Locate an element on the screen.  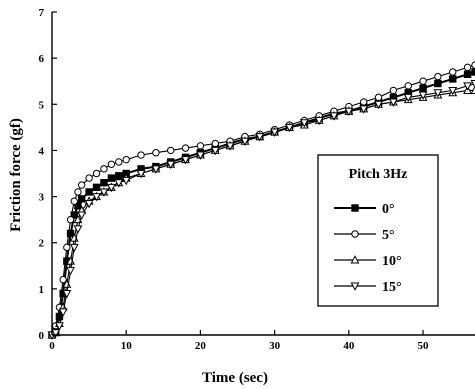
legend-box is located at coordinates (378, 230).